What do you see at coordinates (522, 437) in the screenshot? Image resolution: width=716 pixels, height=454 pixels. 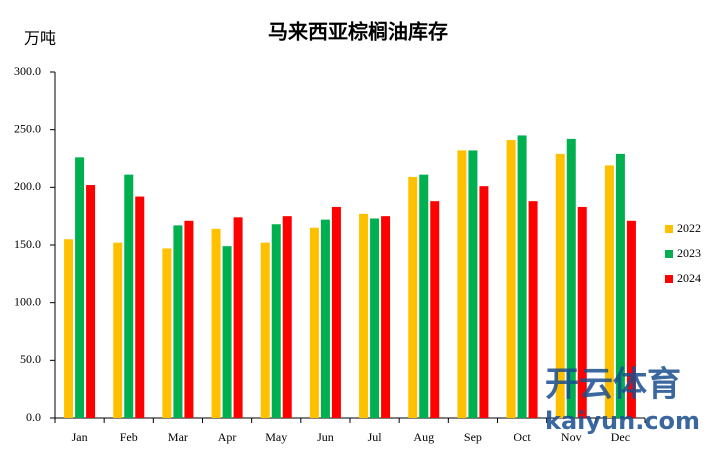 I see `x-tick-label: Oct` at bounding box center [522, 437].